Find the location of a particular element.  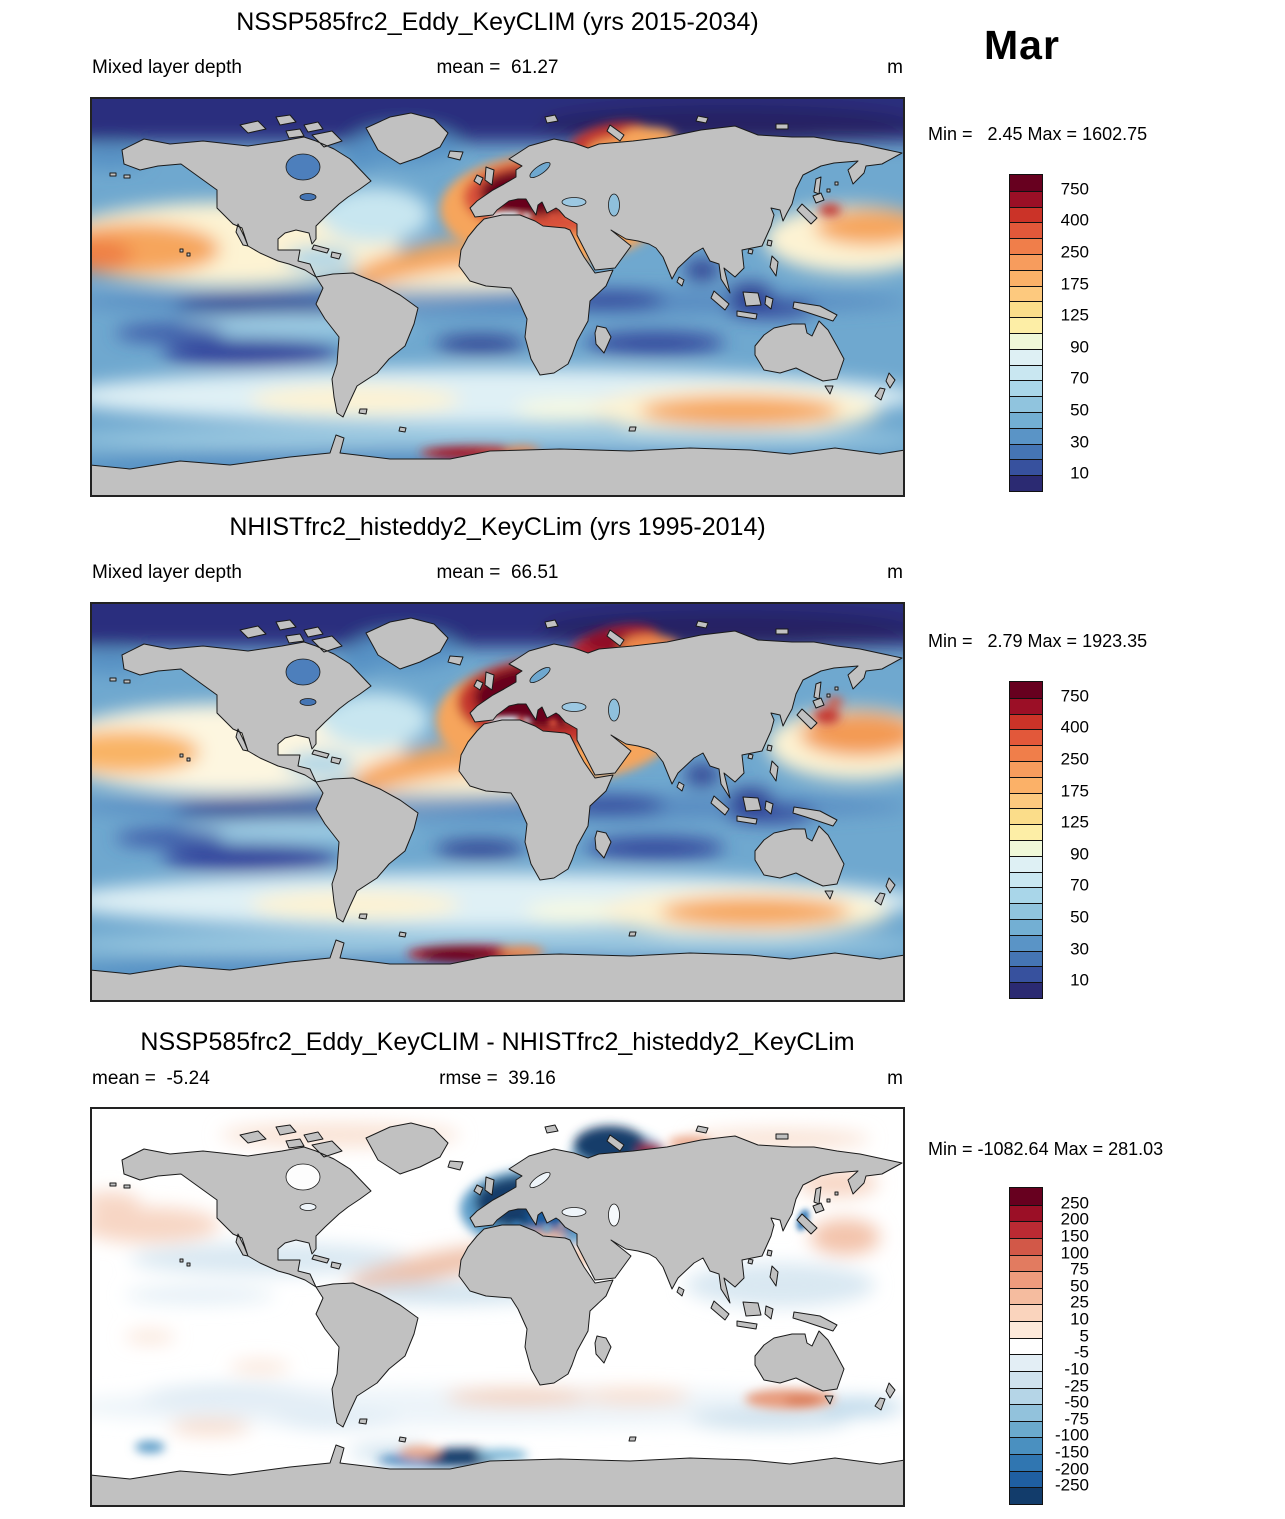

colorbar-tick-label: 75 is located at coordinates (1079, 1269).